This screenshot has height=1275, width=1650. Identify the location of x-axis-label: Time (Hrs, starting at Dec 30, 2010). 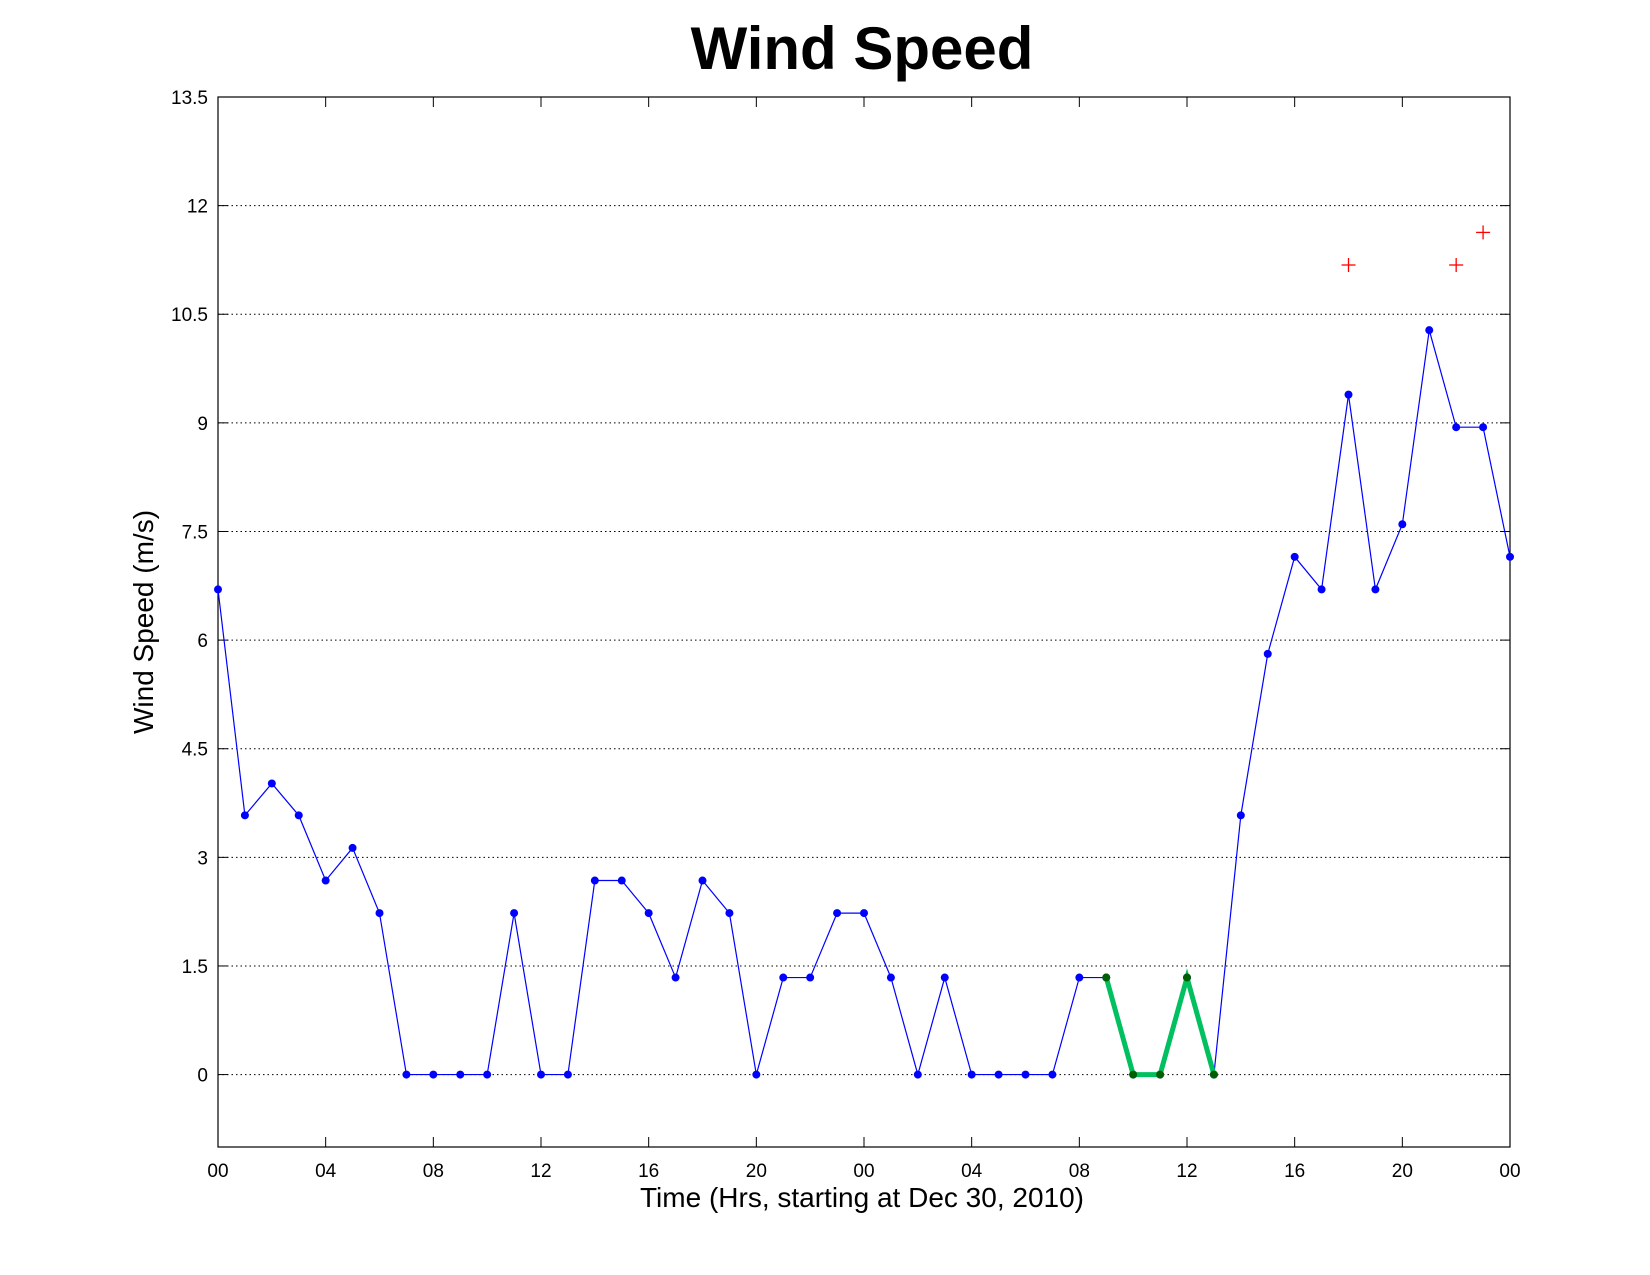
(862, 1197).